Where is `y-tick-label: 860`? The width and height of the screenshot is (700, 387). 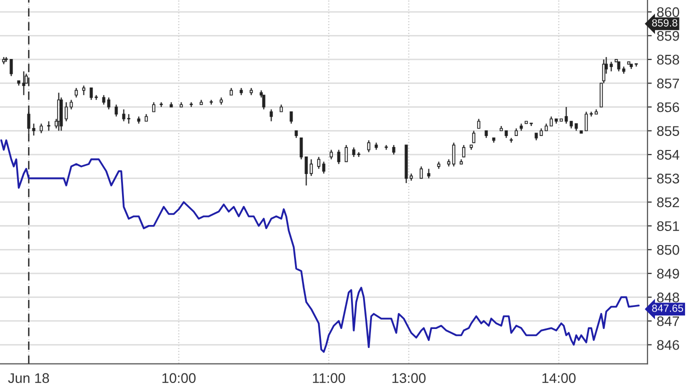 y-tick-label: 860 is located at coordinates (668, 12).